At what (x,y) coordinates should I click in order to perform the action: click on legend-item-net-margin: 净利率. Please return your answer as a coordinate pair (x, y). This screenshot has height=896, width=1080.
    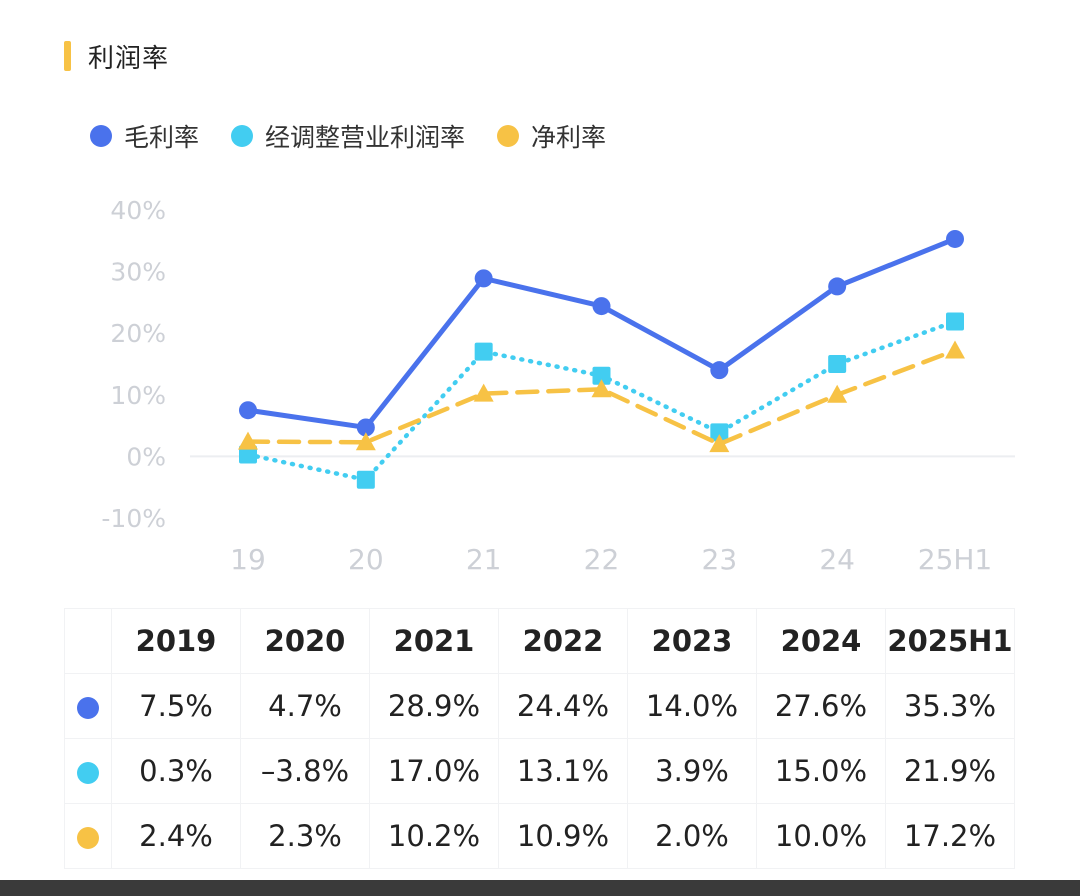
    Looking at the image, I should click on (551, 136).